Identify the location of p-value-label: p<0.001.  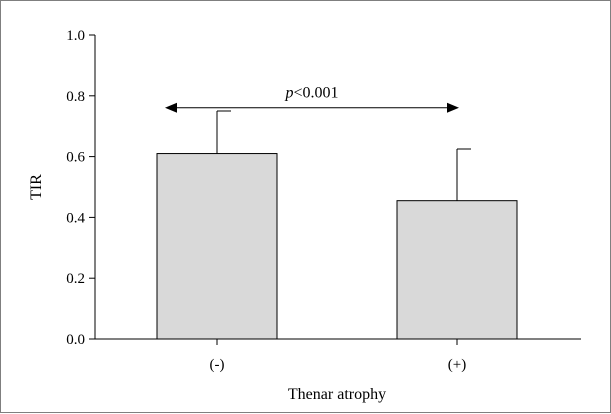
(311, 93).